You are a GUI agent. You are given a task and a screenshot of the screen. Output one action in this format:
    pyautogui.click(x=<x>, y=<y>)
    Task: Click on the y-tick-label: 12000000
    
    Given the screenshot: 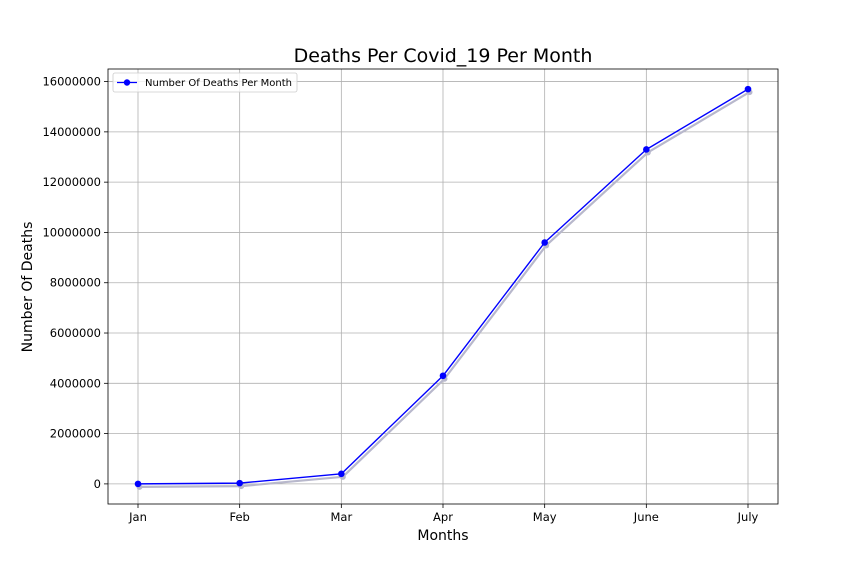 What is the action you would take?
    pyautogui.click(x=71, y=182)
    